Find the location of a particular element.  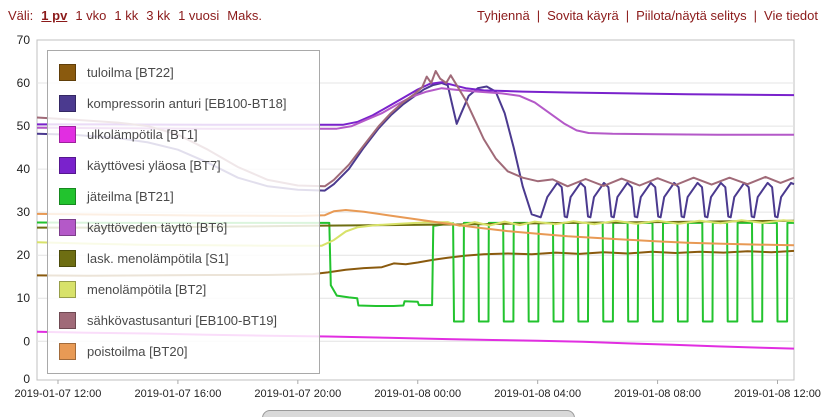

svg-text: 2019-01-08 00:00 is located at coordinates (417, 394).